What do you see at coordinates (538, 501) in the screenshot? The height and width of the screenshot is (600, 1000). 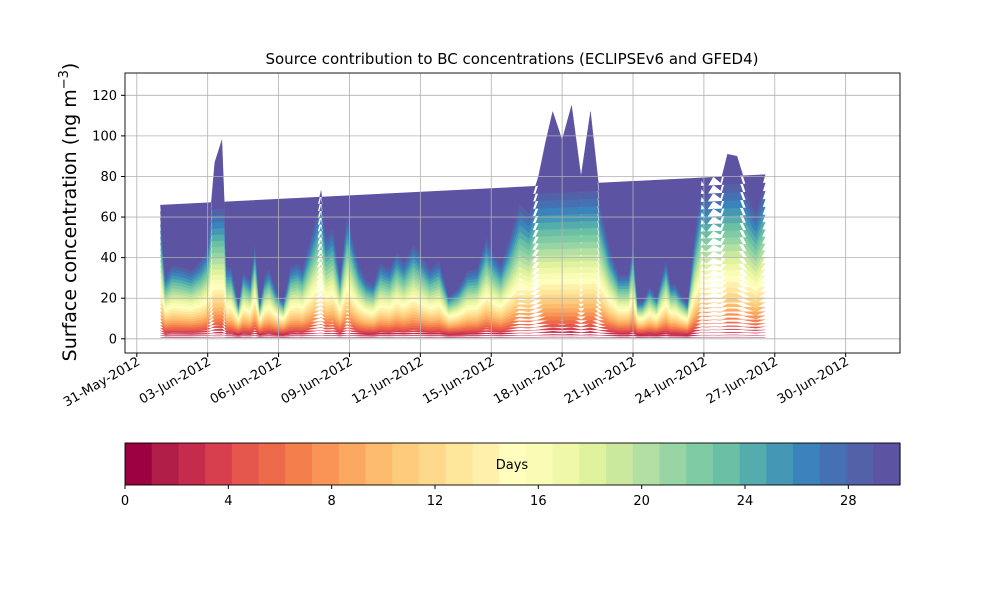 I see `colorbar-tick-label: 16` at bounding box center [538, 501].